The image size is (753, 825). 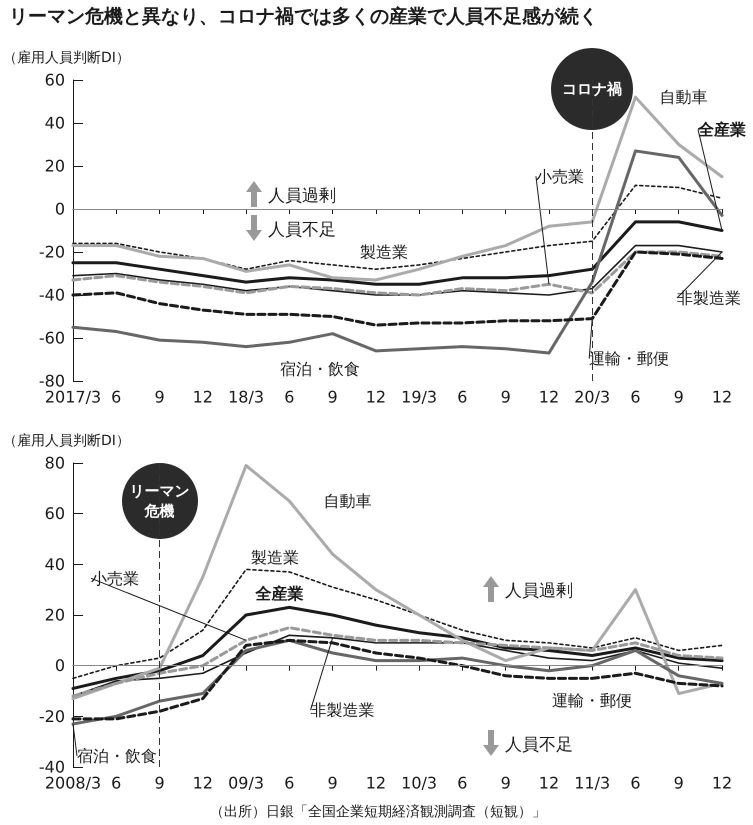 I want to click on x-tick-label: 09/3, so click(x=246, y=783).